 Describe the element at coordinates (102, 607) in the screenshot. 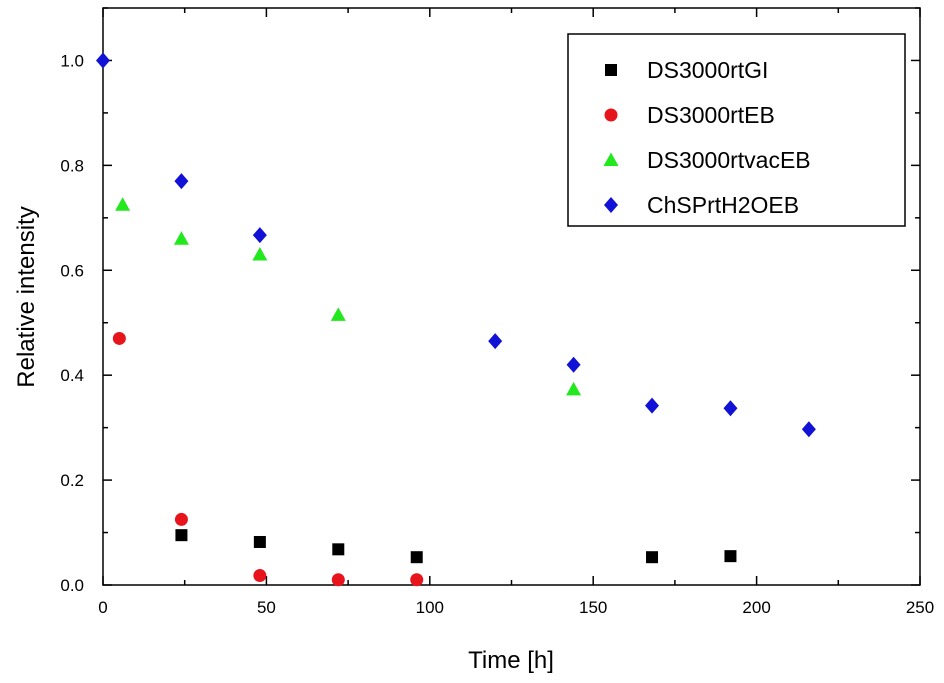

I see `x-tick-label: 0` at that location.